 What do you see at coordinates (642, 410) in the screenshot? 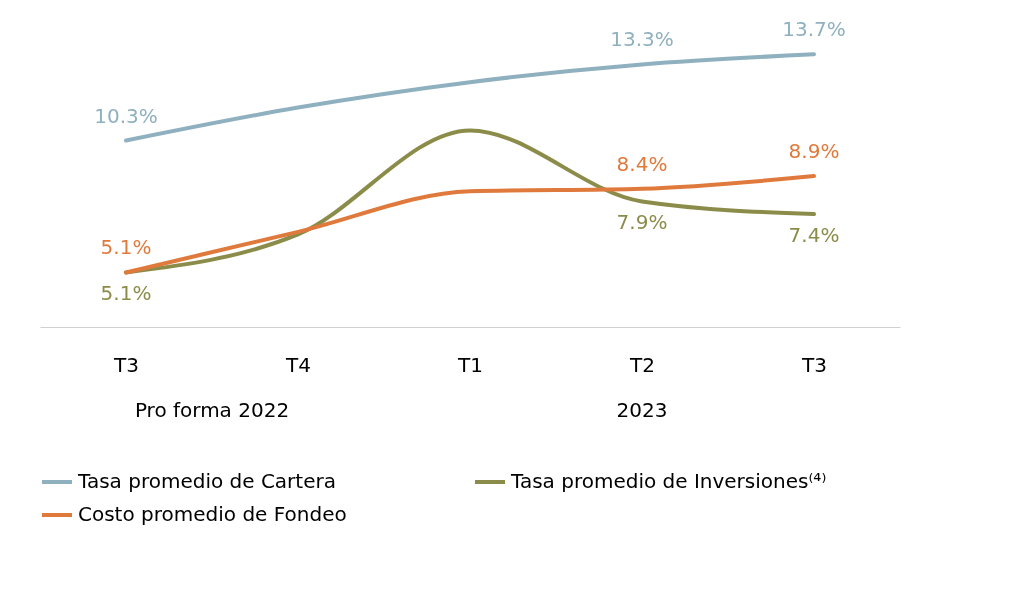
I see `text: 2023` at bounding box center [642, 410].